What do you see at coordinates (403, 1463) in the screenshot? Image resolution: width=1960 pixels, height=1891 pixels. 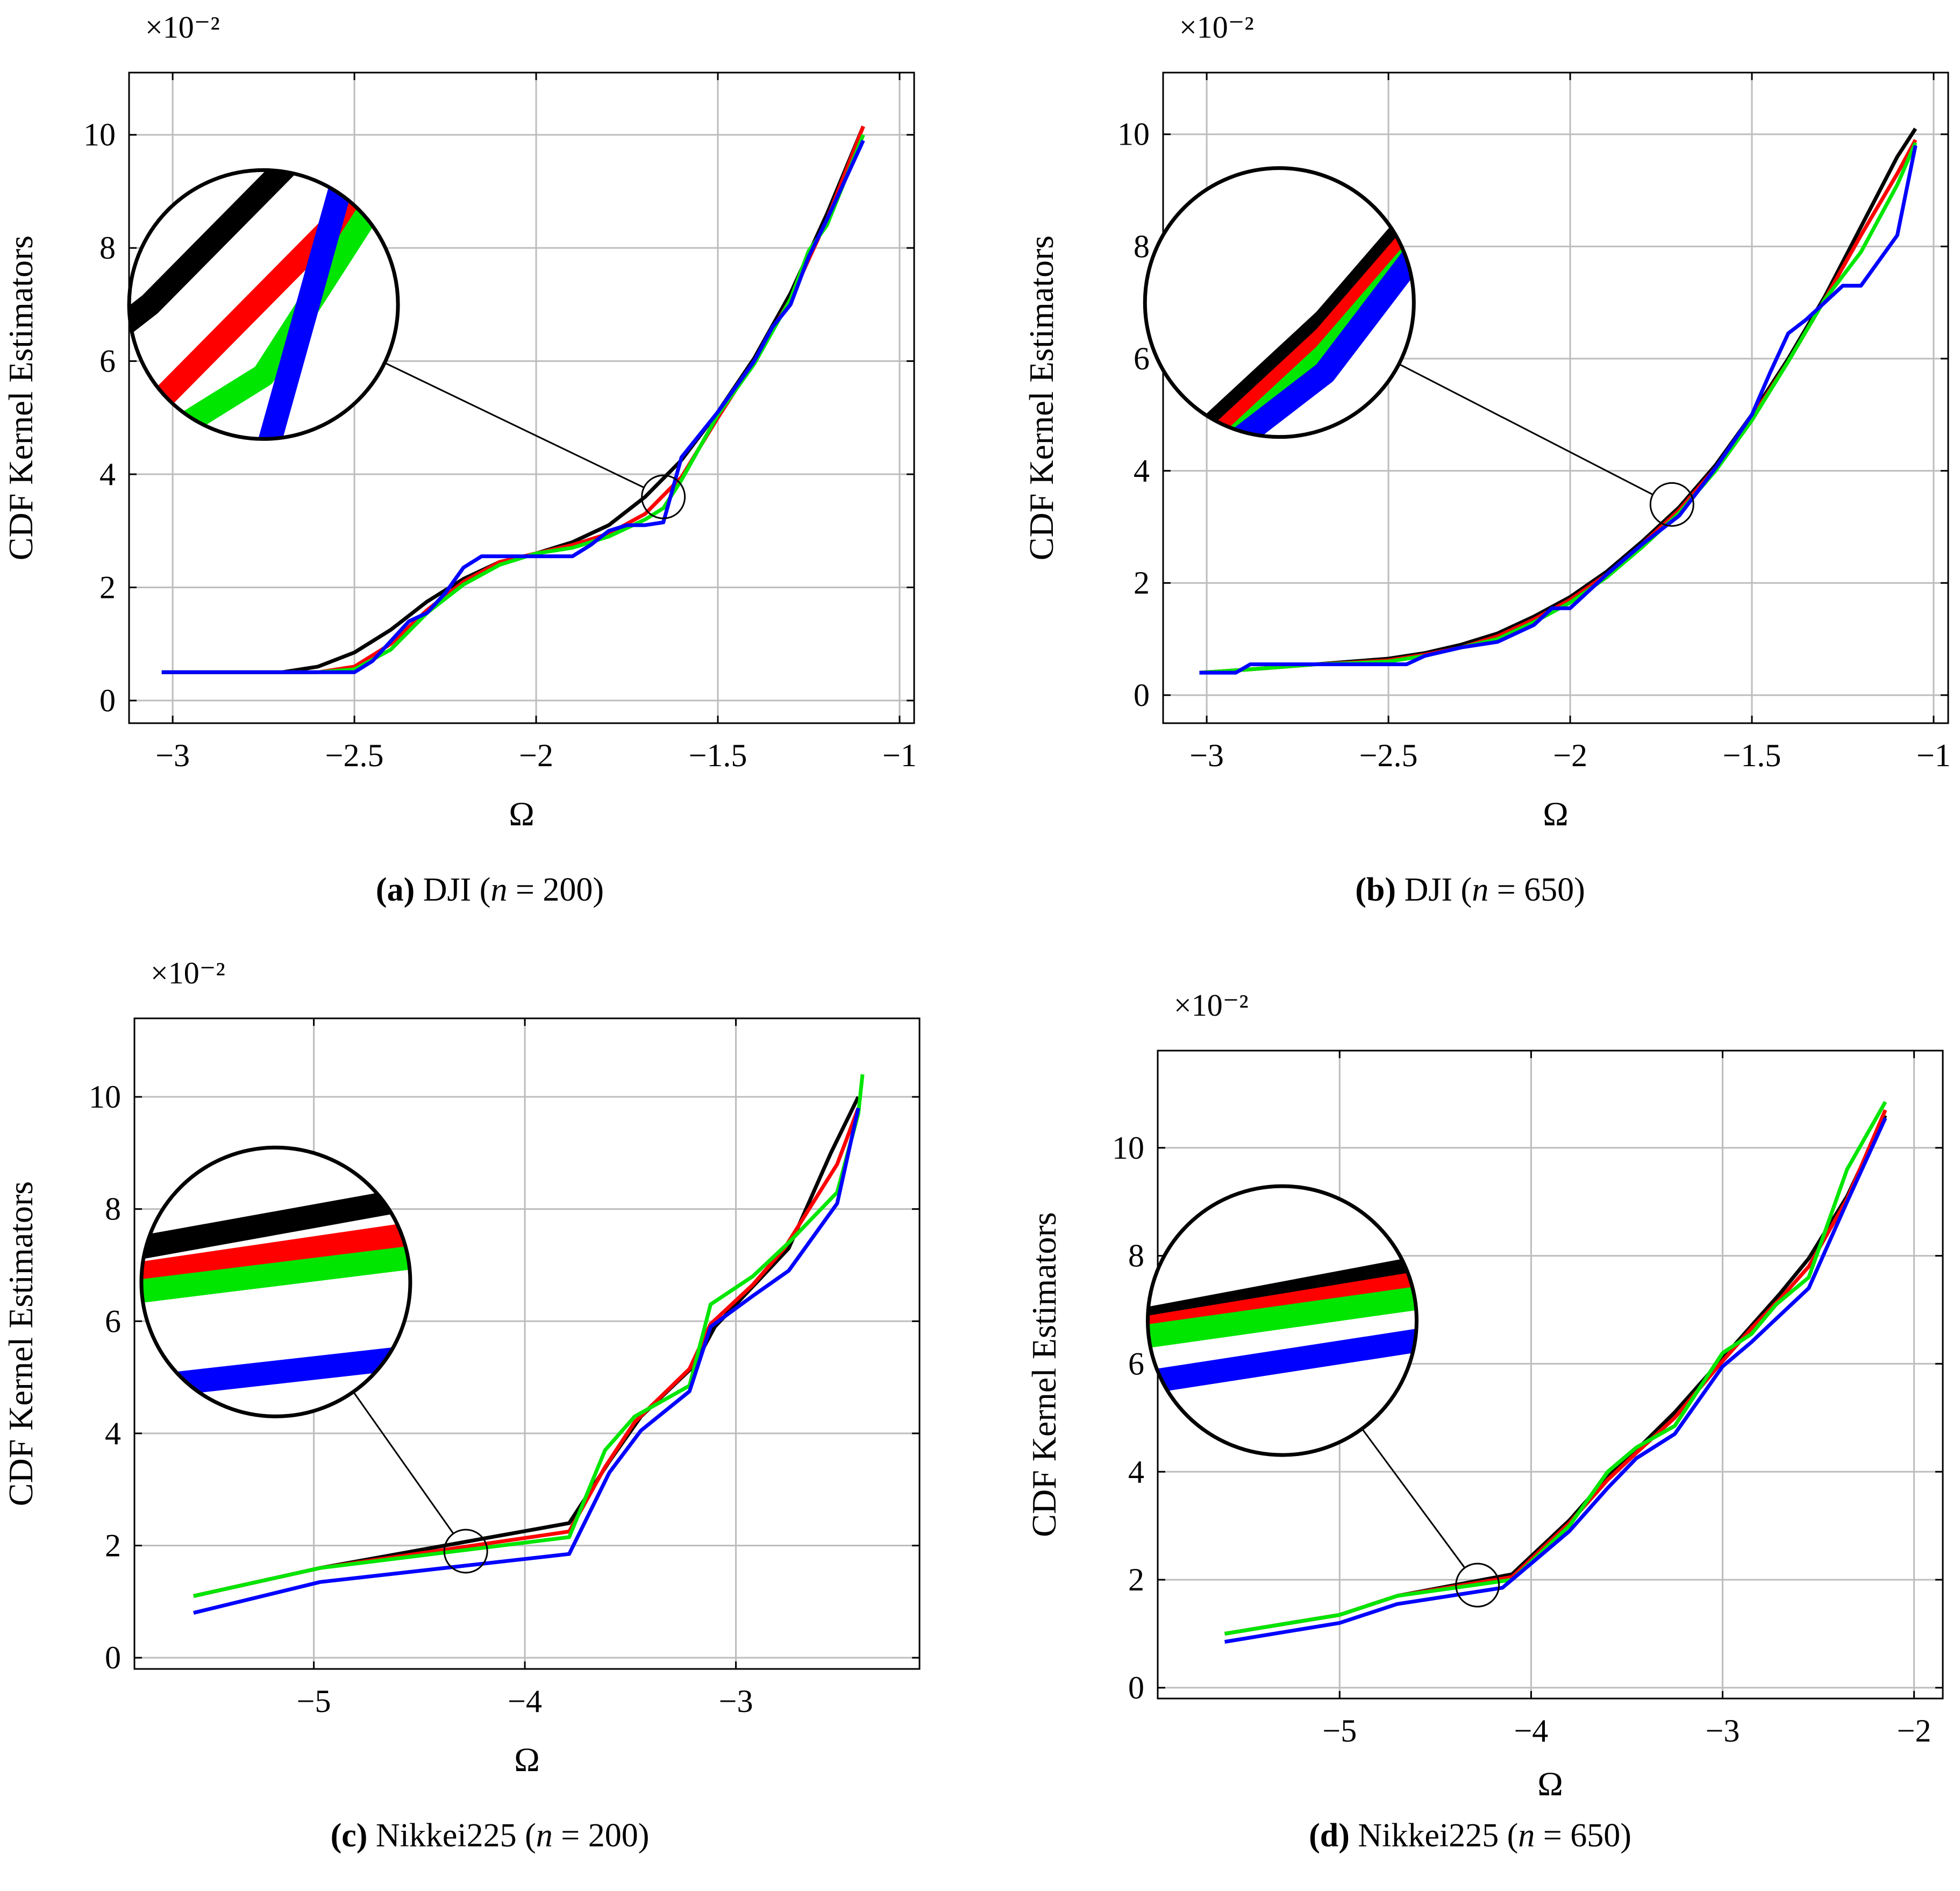 I see `chart-c-zoom-connector` at bounding box center [403, 1463].